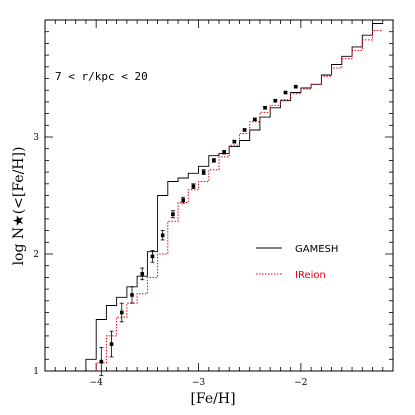  I want to click on x-tick-label: −2, so click(300, 383).